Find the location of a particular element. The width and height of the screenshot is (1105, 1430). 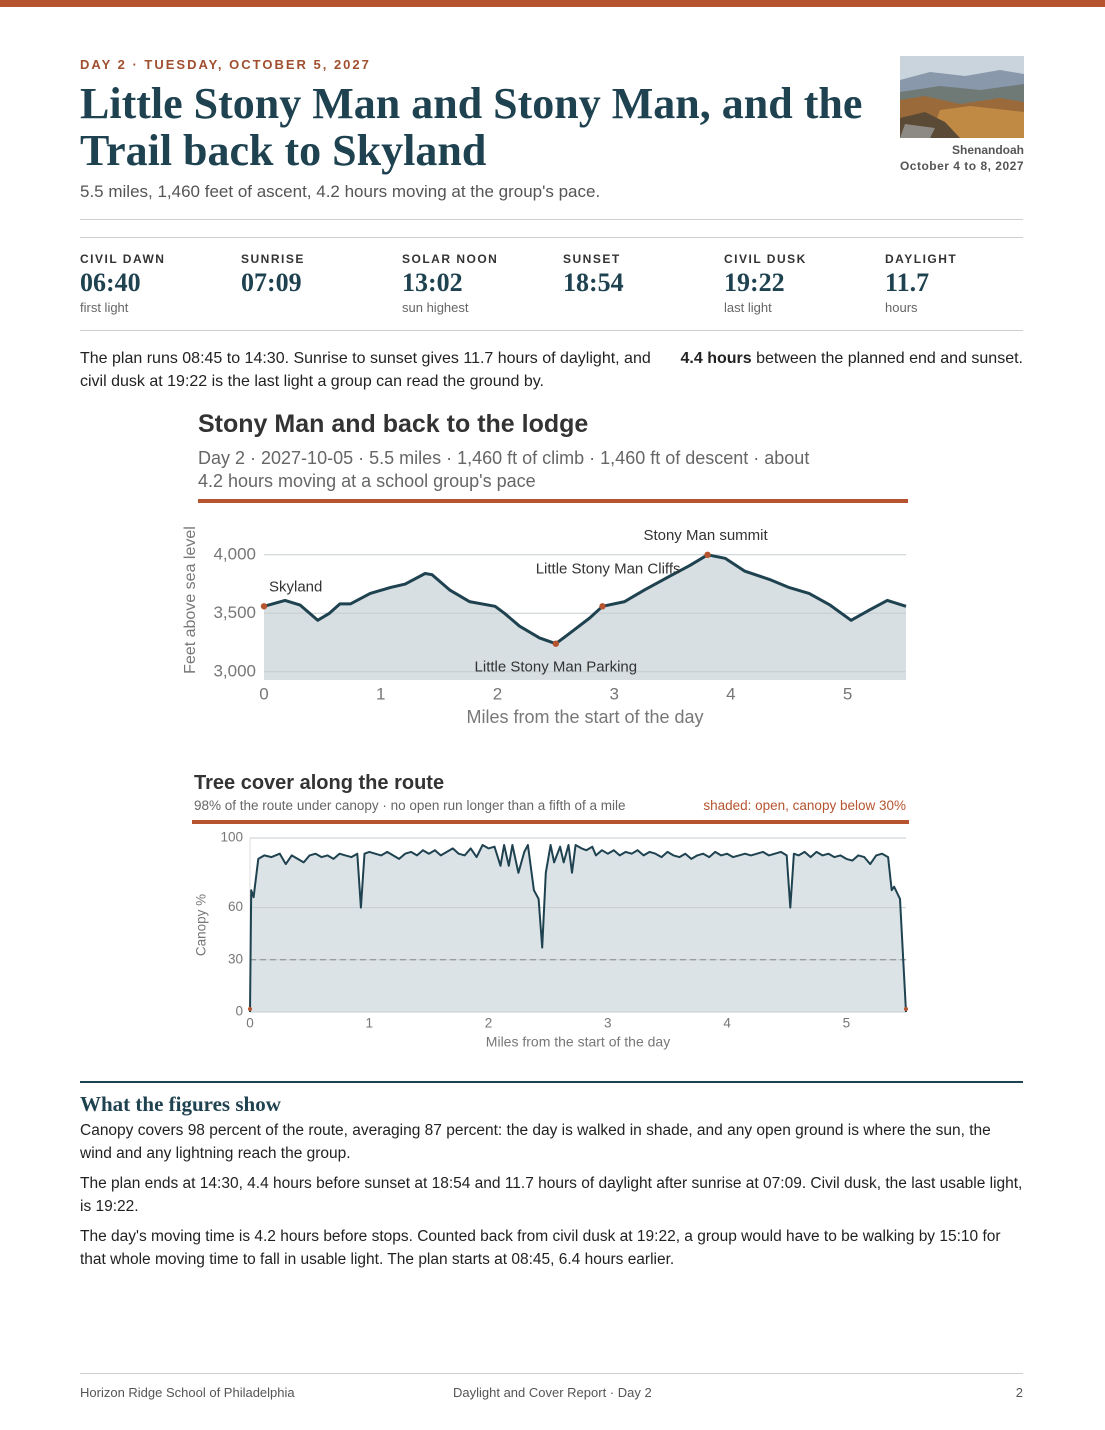

annotation: Stony Man summit is located at coordinates (705, 535).